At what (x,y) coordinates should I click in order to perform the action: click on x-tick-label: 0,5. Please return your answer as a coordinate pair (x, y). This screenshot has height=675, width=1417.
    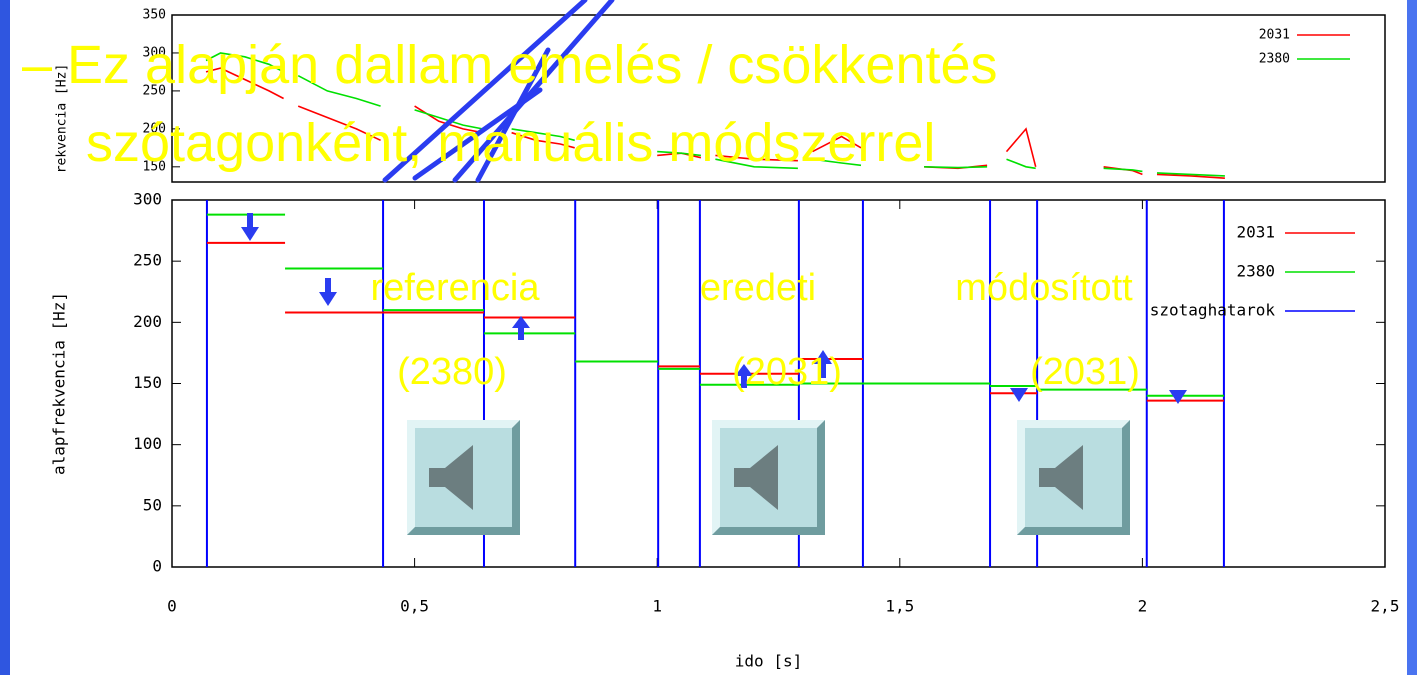
    Looking at the image, I should click on (414, 606).